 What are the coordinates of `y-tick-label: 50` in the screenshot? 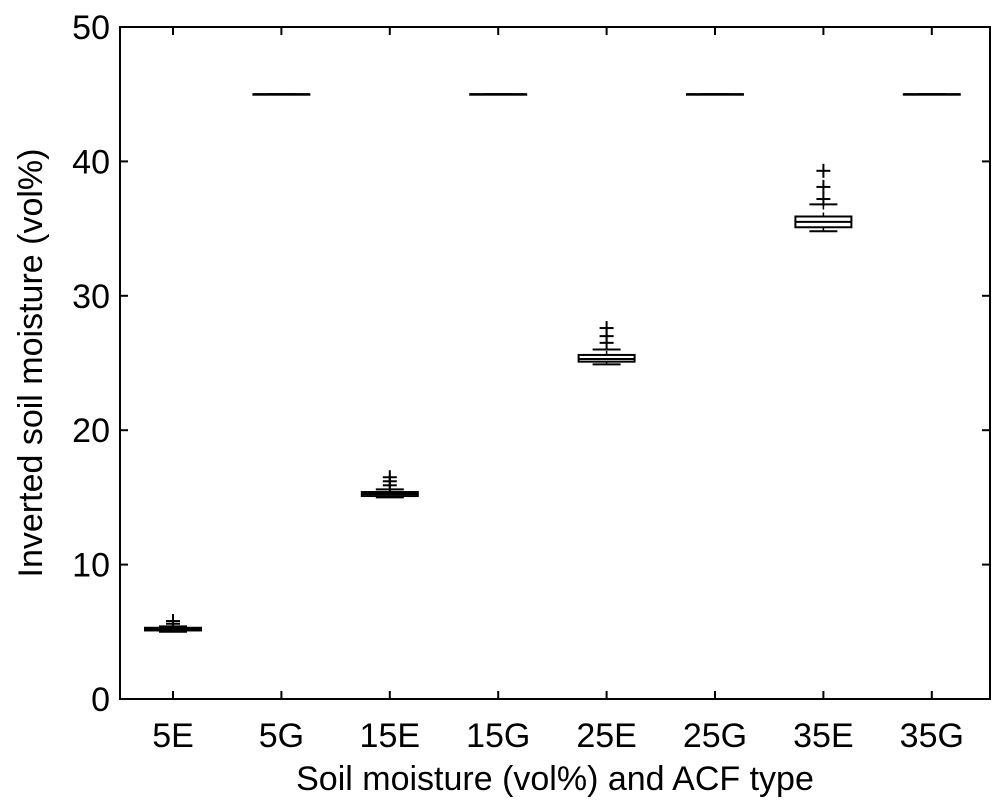 It's located at (91, 28).